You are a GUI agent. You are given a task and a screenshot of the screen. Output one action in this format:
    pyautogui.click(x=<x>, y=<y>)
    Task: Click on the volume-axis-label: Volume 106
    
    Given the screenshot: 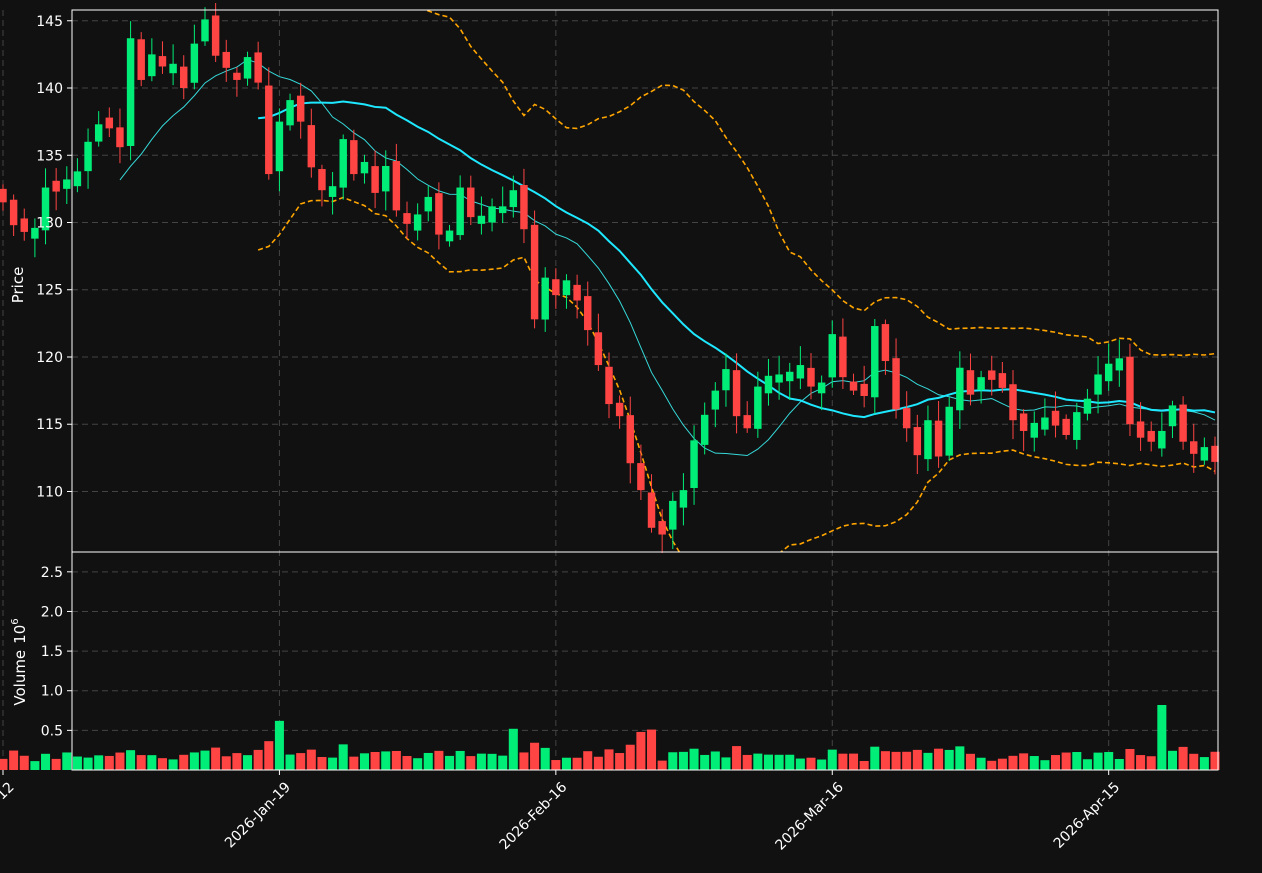 What is the action you would take?
    pyautogui.click(x=19, y=661)
    